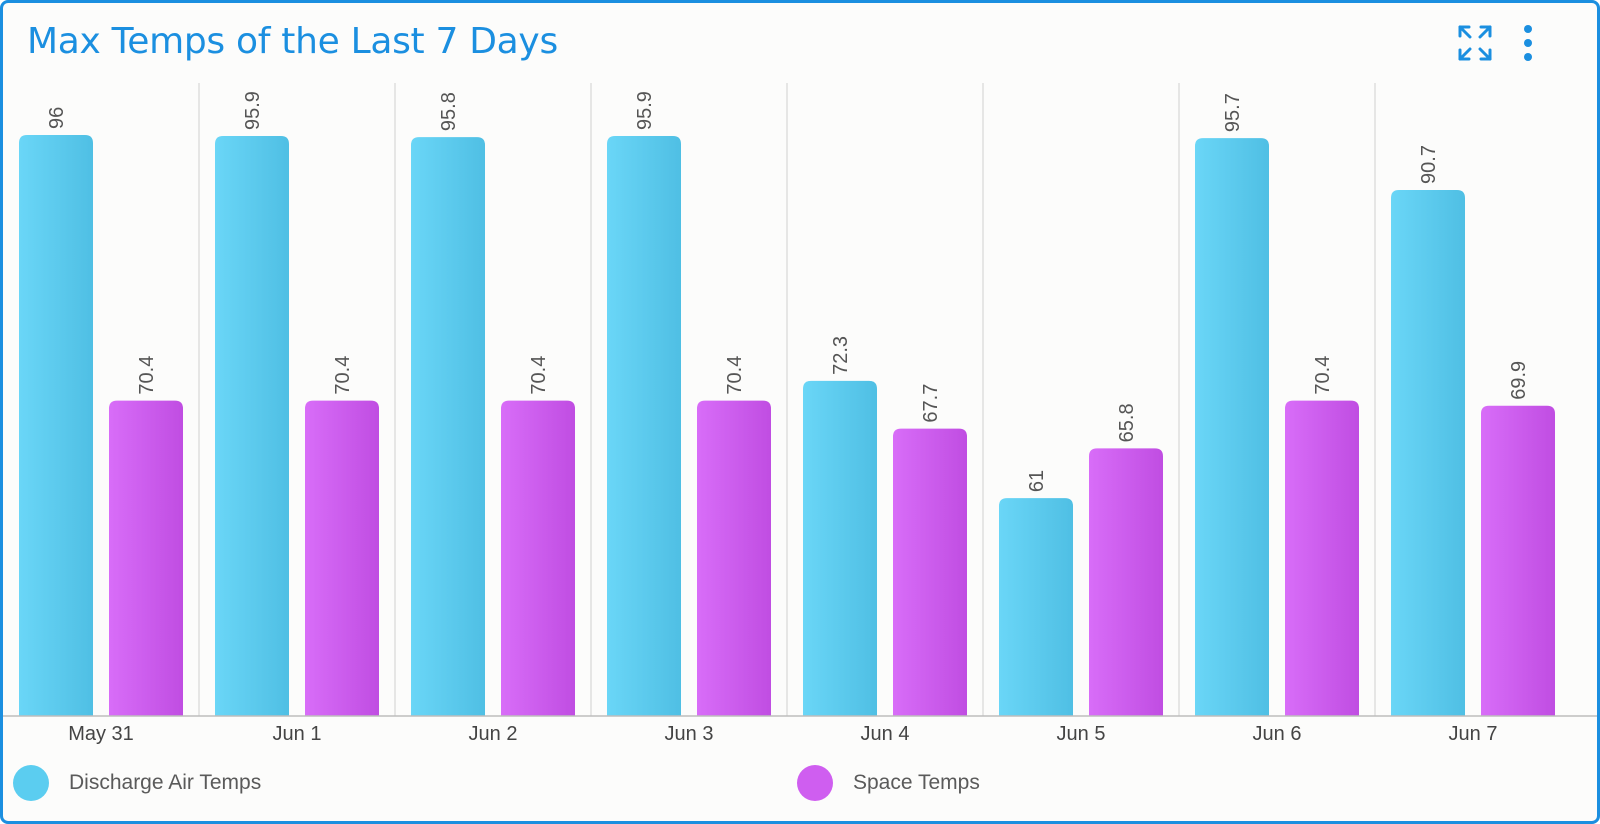 The height and width of the screenshot is (824, 1600). Describe the element at coordinates (292, 41) in the screenshot. I see `chart-title: Max Temps of the Last 7 Days` at that location.